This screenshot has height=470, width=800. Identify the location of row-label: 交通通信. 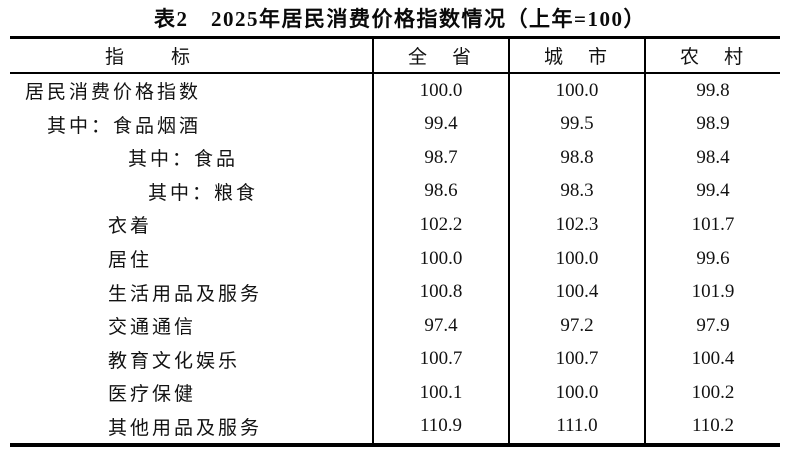
(152, 328).